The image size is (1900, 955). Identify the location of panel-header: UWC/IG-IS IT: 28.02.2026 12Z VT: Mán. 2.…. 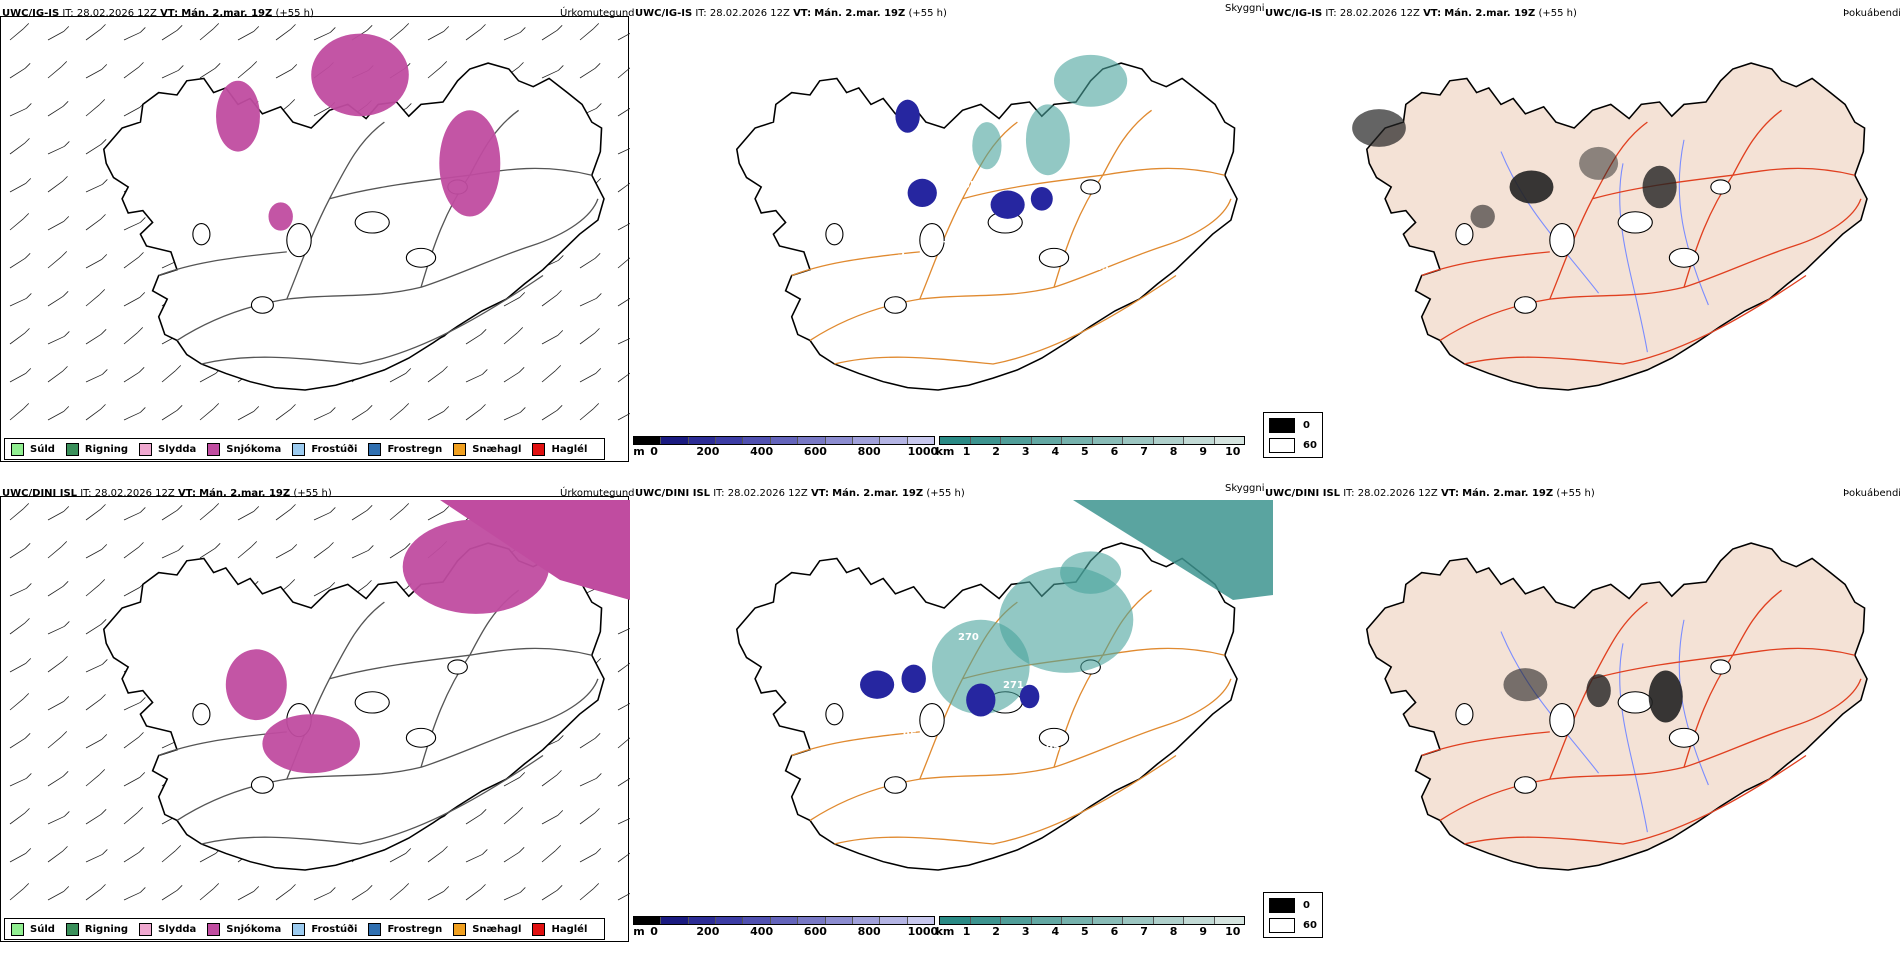
(791, 13).